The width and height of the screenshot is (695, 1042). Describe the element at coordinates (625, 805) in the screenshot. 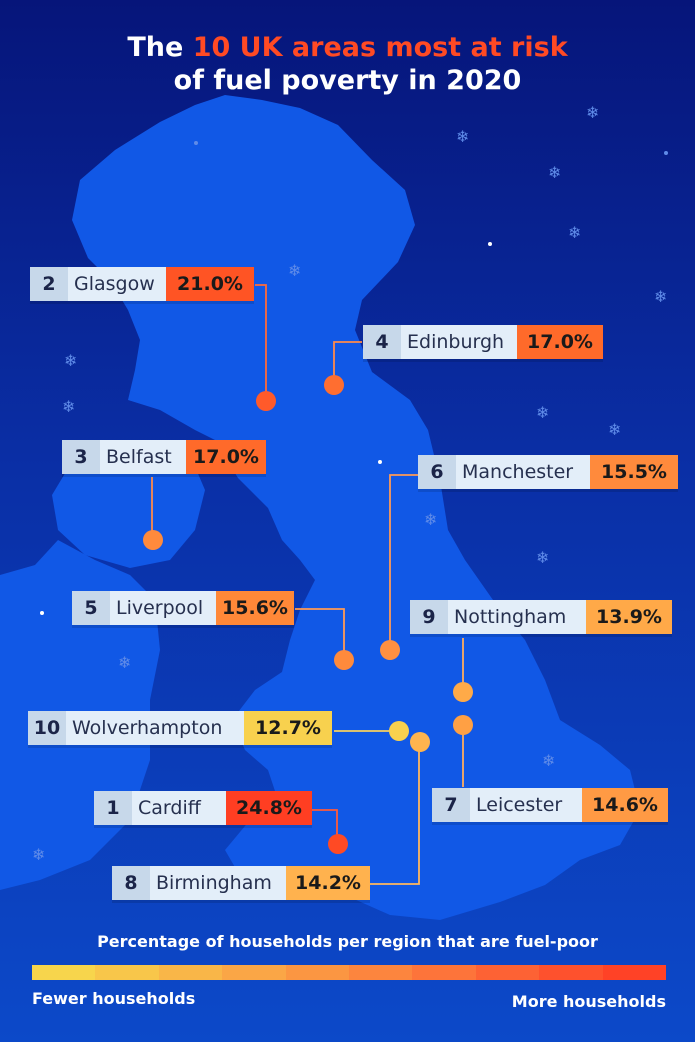

I see `region-percent: 14.6%` at that location.